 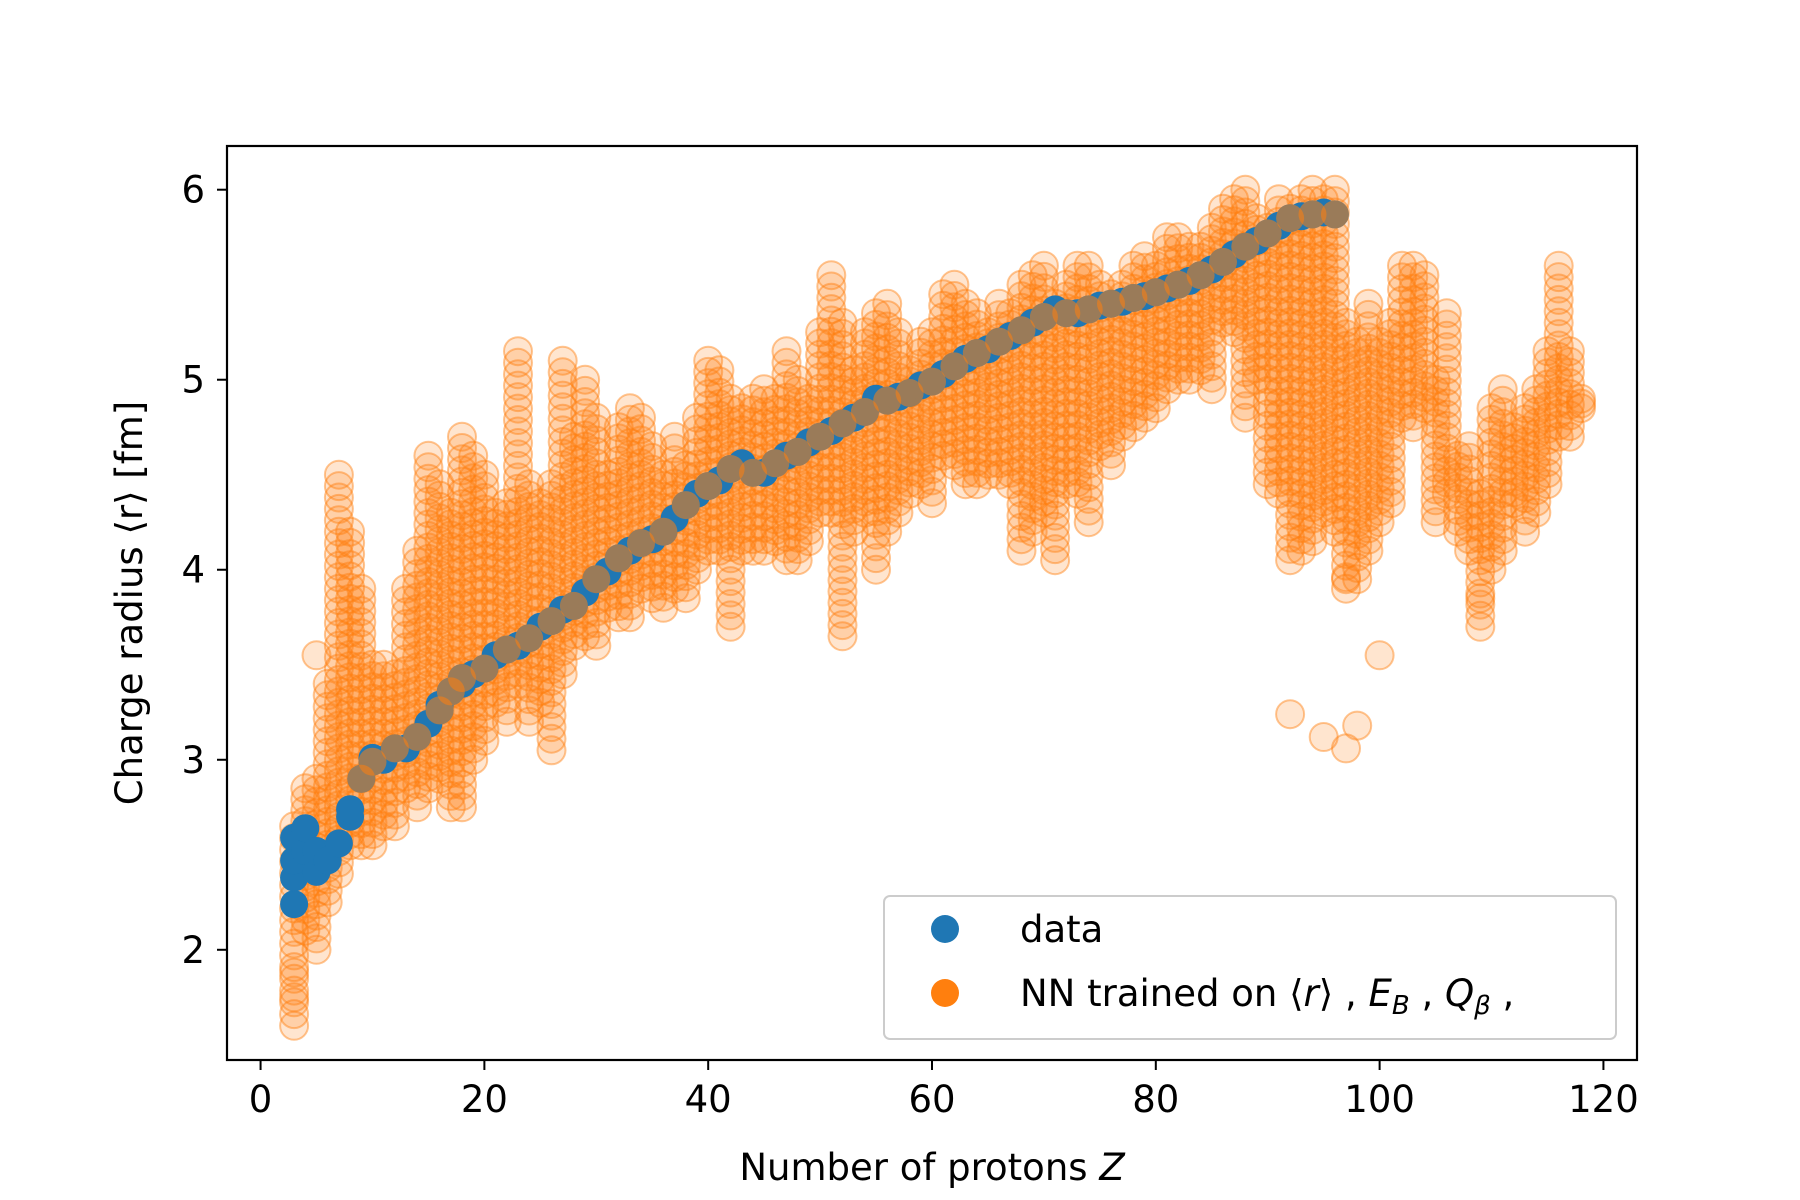 What do you see at coordinates (1267, 996) in the screenshot?
I see `legend-label-nn: NN trained on ⟨r⟩ , EB , Qβ ,` at bounding box center [1267, 996].